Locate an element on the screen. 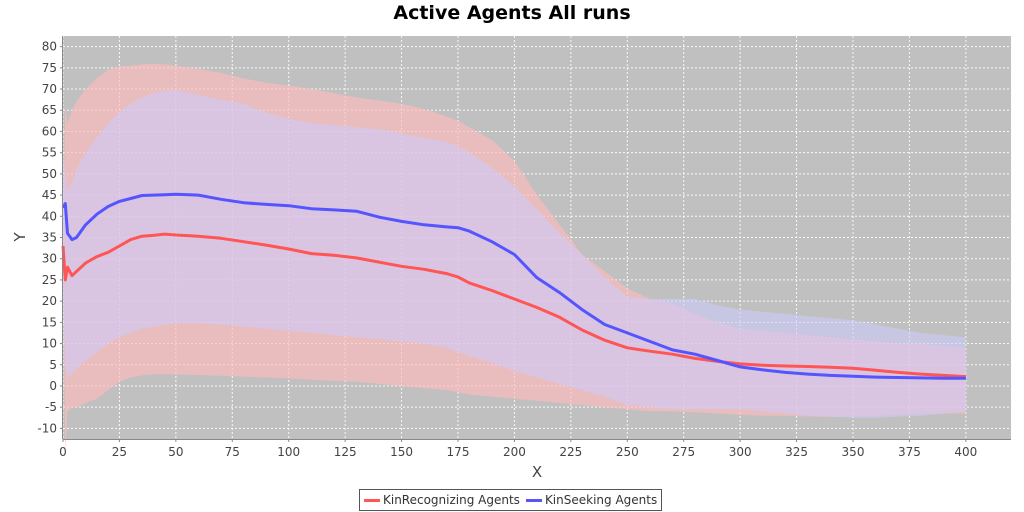 The width and height of the screenshot is (1024, 512). x-tick-label: 225 is located at coordinates (570, 452).